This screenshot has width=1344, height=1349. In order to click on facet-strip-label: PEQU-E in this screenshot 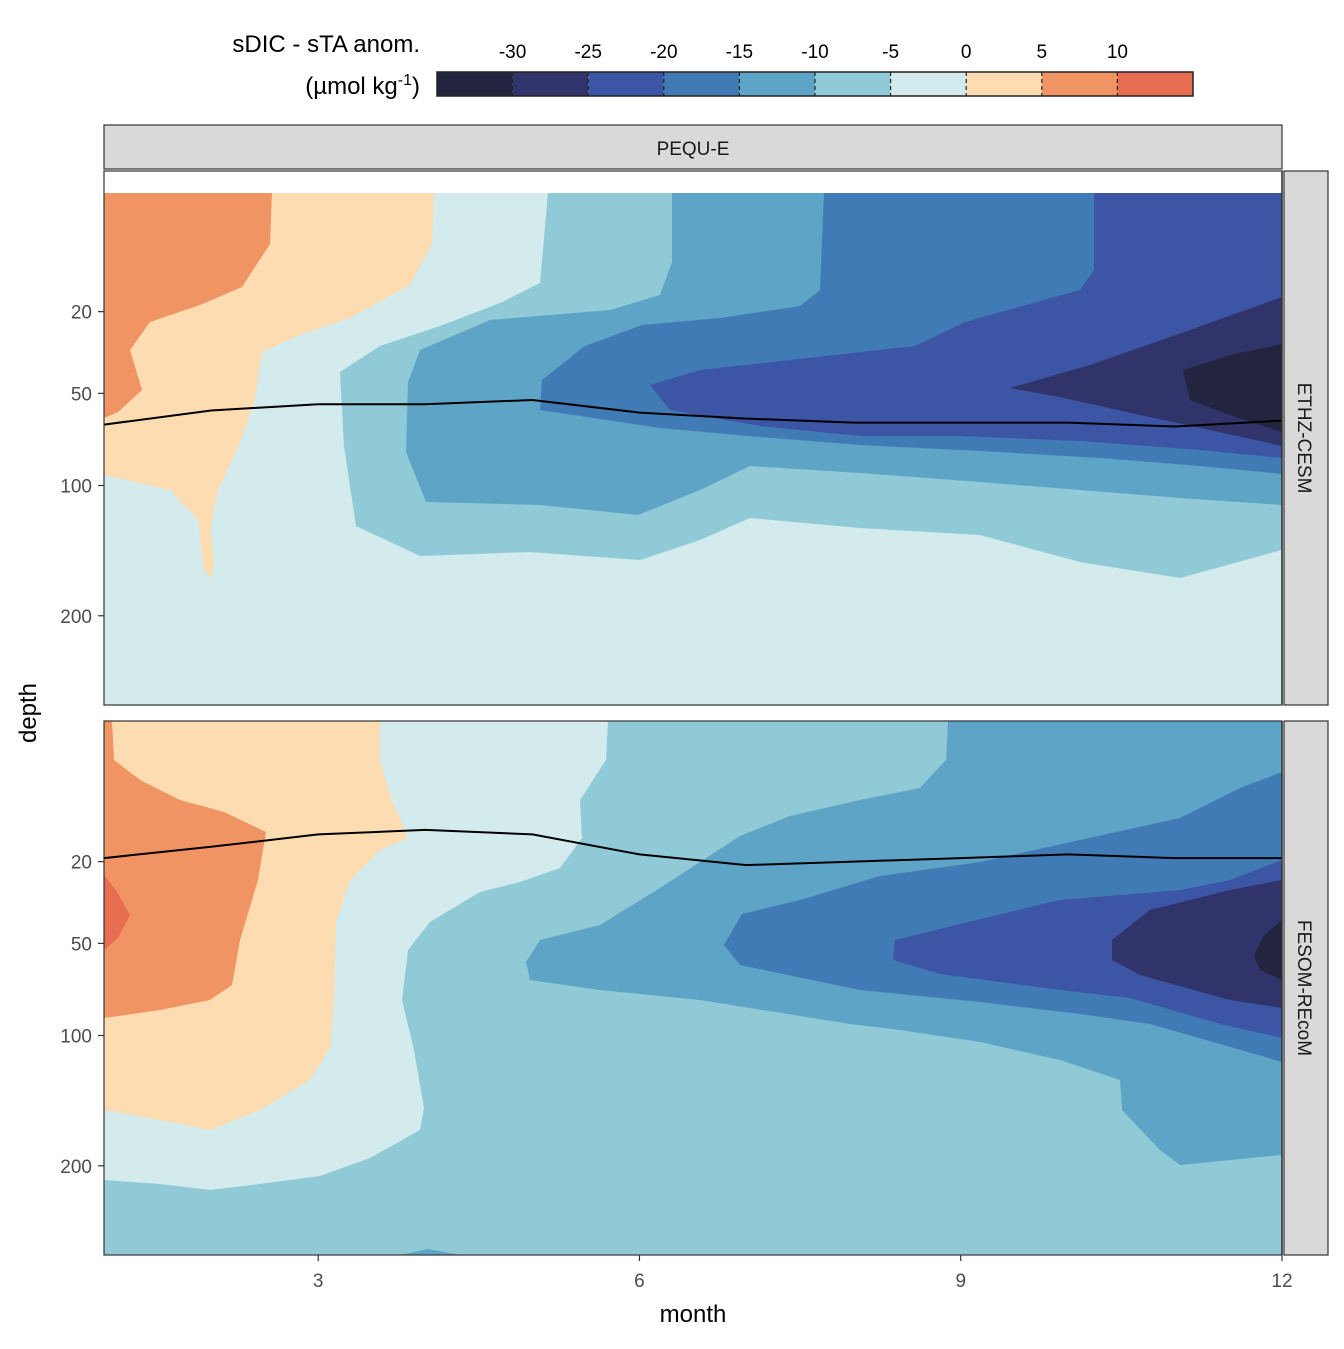, I will do `click(693, 149)`.